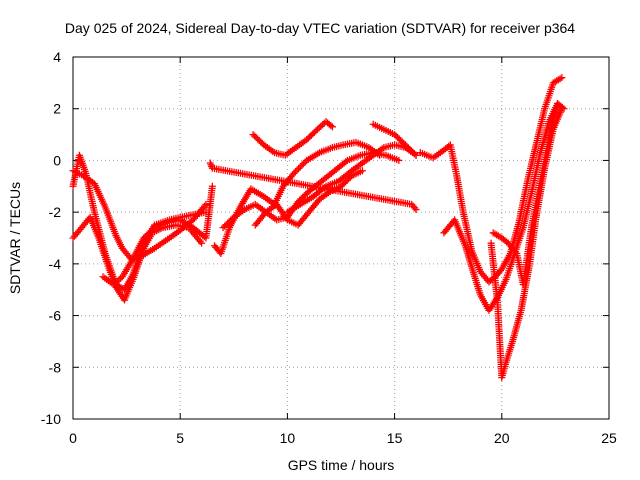  Describe the element at coordinates (180, 438) in the screenshot. I see `x-tick-label: 5` at that location.